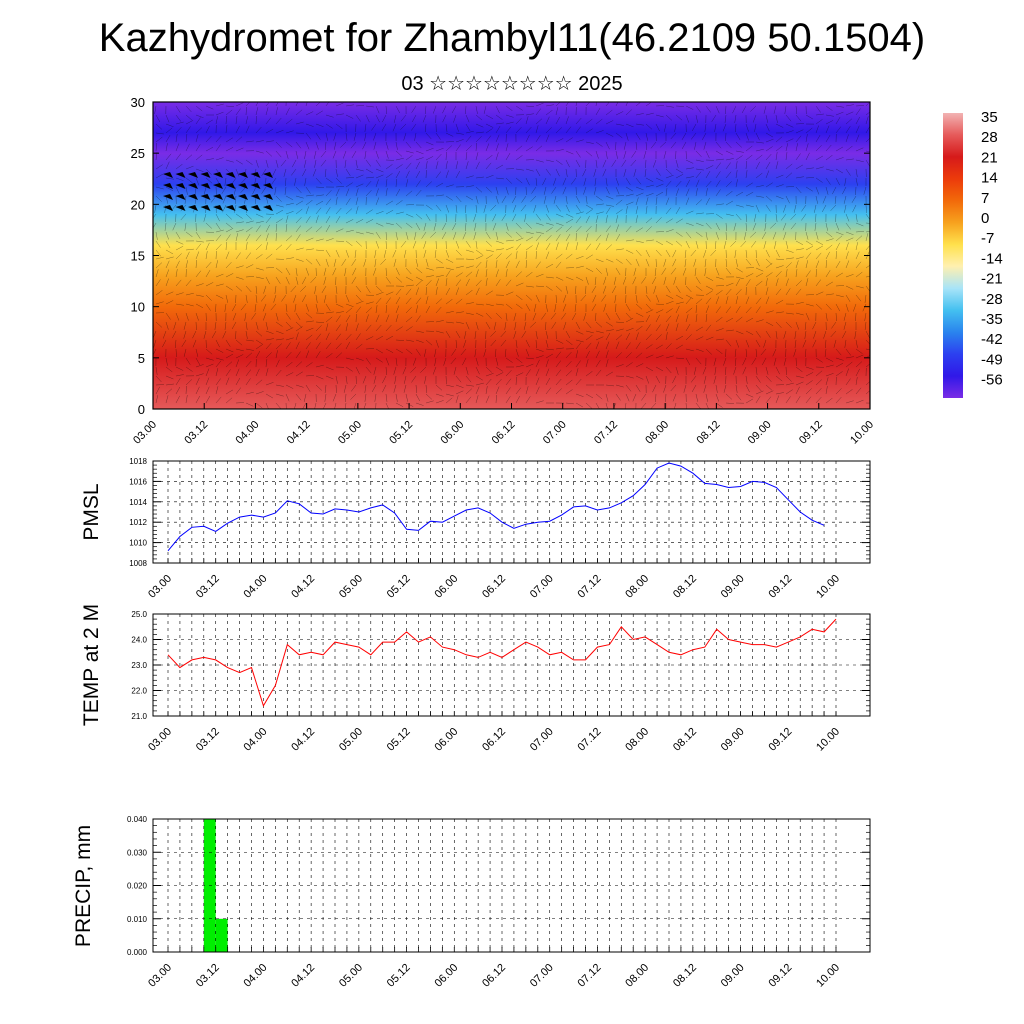 The height and width of the screenshot is (1024, 1024). Describe the element at coordinates (83, 886) in the screenshot. I see `precip-y-axis-label: PRECIP, mm` at that location.